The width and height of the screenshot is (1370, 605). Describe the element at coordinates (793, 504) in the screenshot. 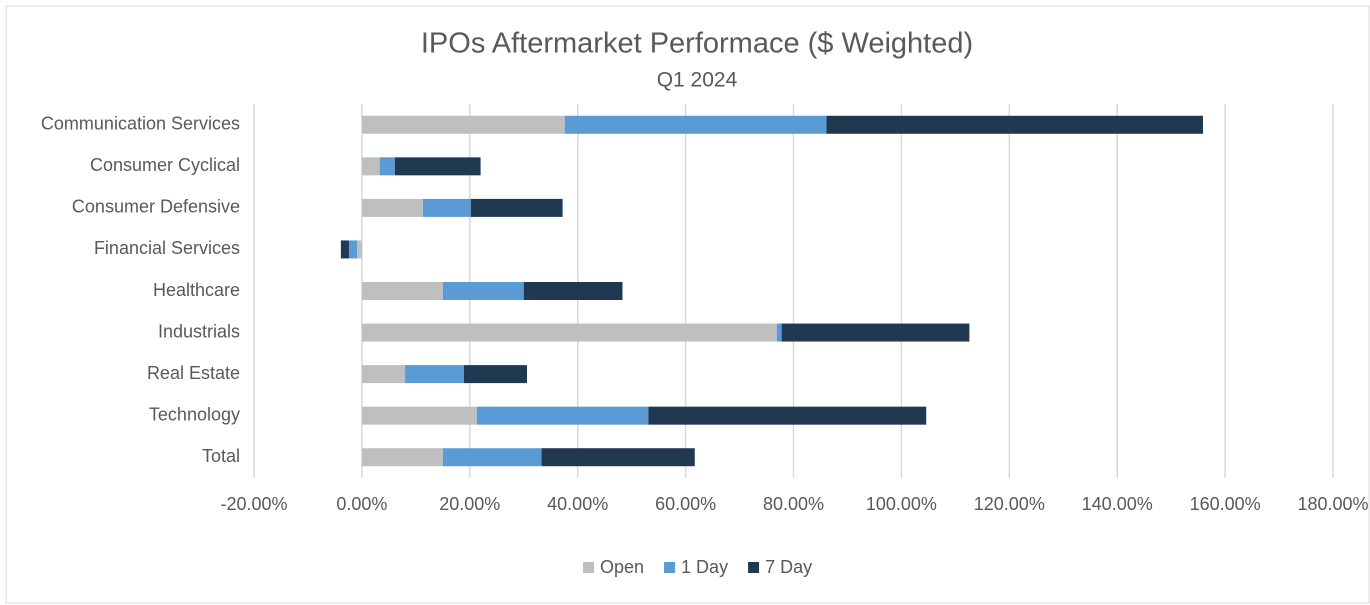

I see `x-tick-label: 80.00%` at that location.